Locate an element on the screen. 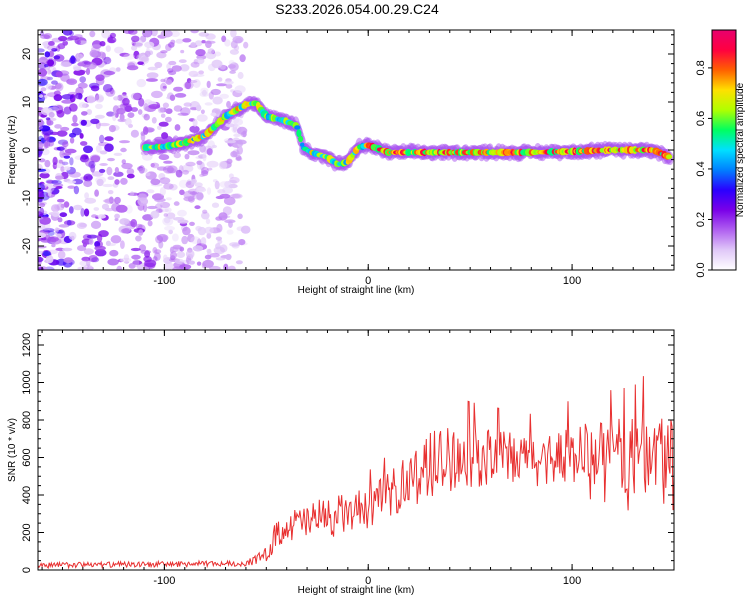  spectrogram-xtick-label: 100 is located at coordinates (572, 281).